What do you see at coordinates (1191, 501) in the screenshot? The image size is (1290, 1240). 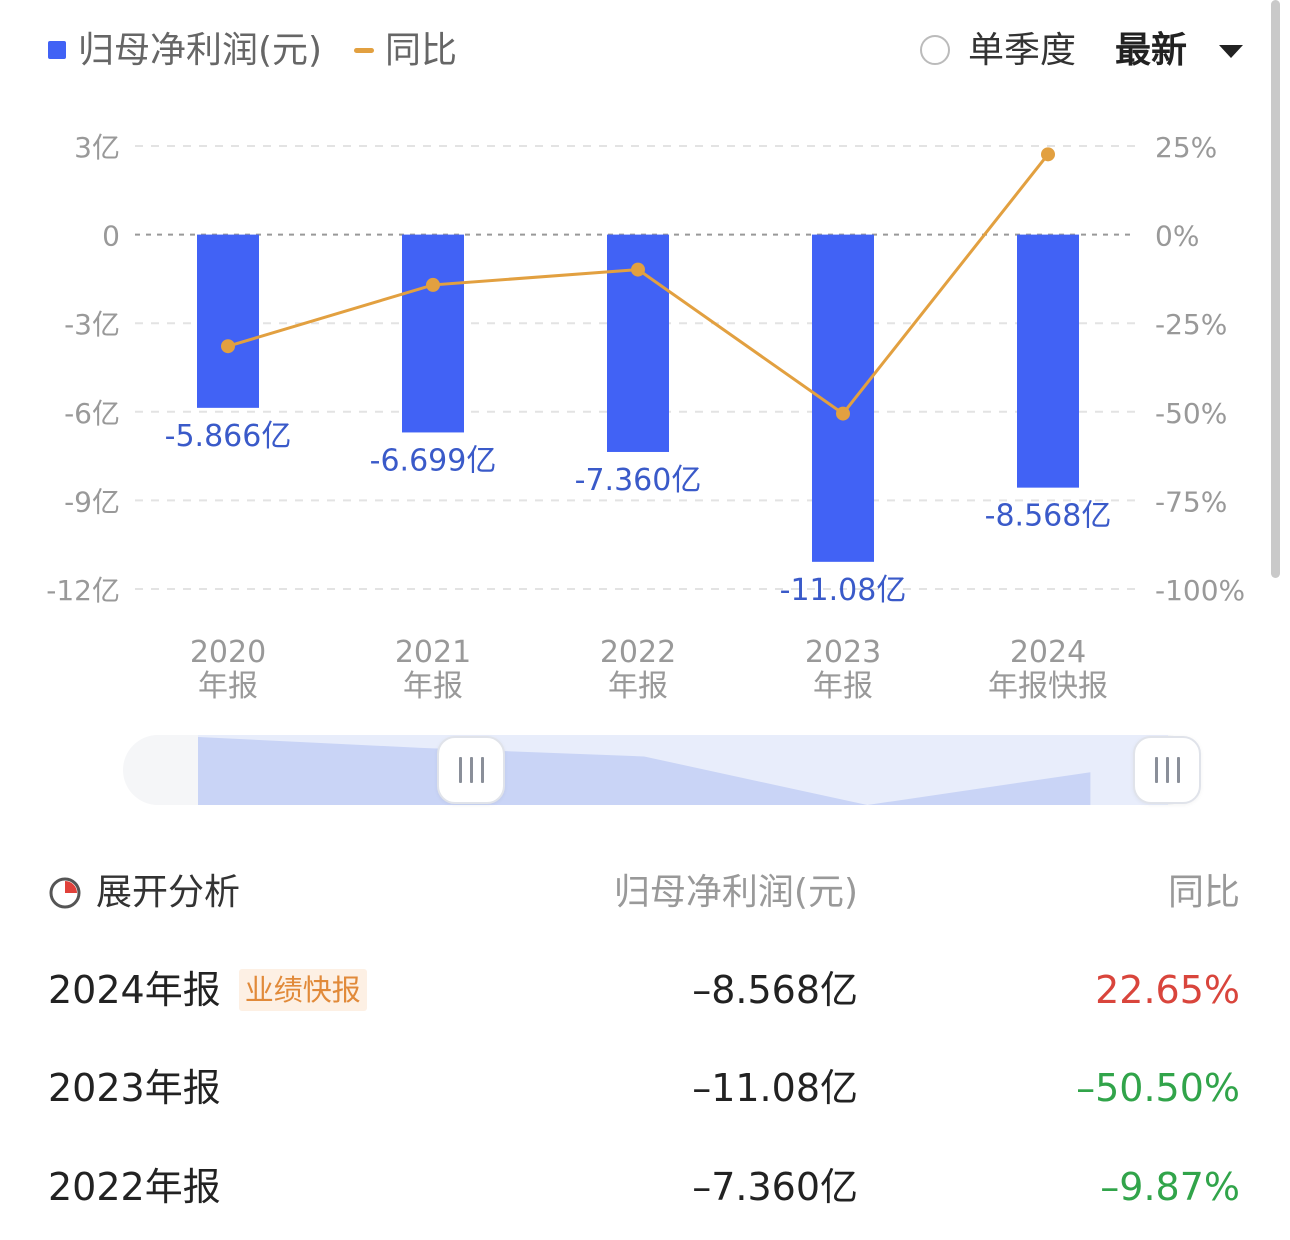 I see `y-right-tick-label: -75%` at bounding box center [1191, 501].